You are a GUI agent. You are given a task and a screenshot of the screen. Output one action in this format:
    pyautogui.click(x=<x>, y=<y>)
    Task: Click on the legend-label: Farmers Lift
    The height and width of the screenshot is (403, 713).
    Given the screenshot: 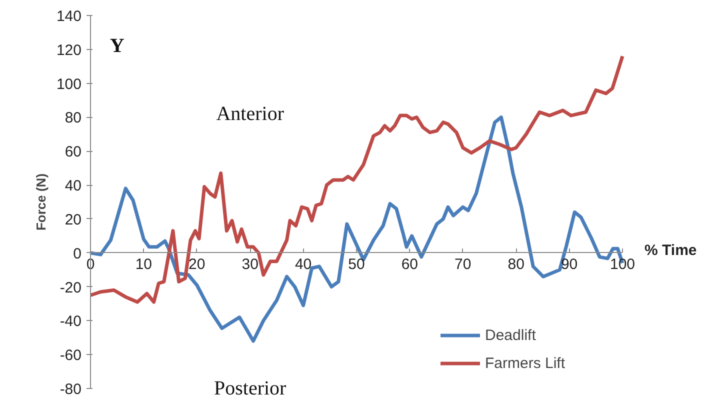 What is the action you would take?
    pyautogui.click(x=525, y=363)
    